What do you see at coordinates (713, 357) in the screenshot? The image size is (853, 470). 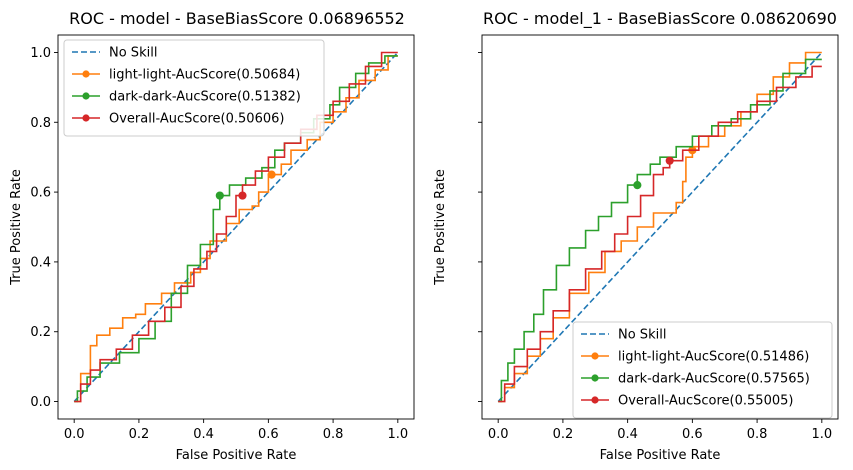 I see `legend-label: light-light-AucScore(0.51486)` at bounding box center [713, 357].